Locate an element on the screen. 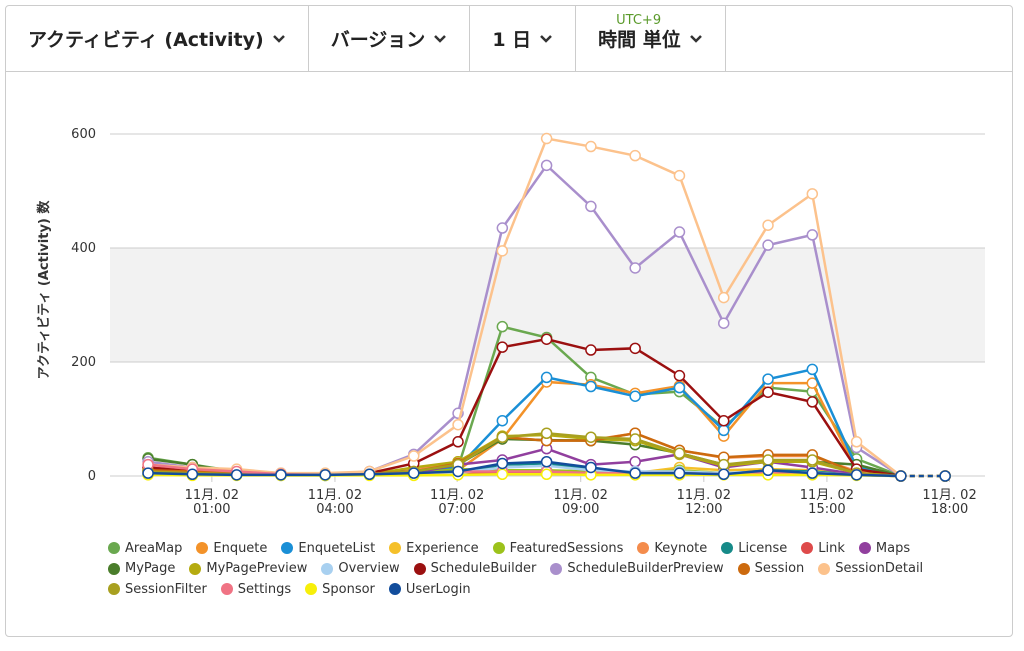  legend-item: Session is located at coordinates (770, 569).